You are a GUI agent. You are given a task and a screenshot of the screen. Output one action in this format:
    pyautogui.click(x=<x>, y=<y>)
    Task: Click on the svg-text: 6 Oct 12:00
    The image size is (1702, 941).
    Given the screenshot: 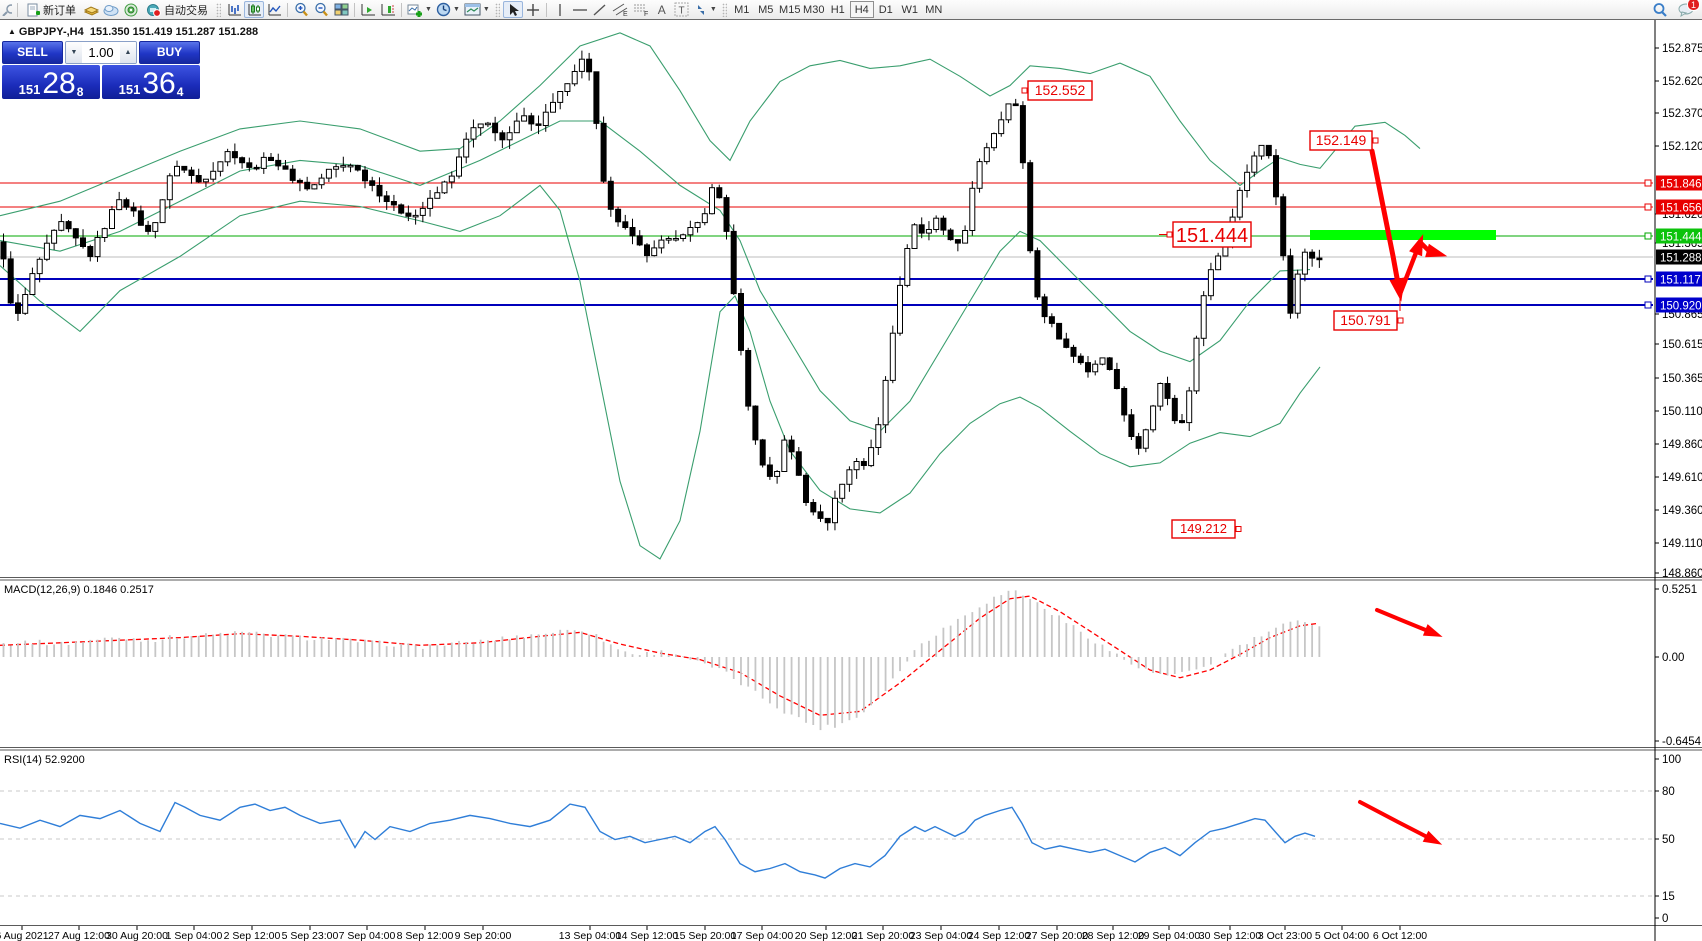 What is the action you would take?
    pyautogui.click(x=1400, y=935)
    